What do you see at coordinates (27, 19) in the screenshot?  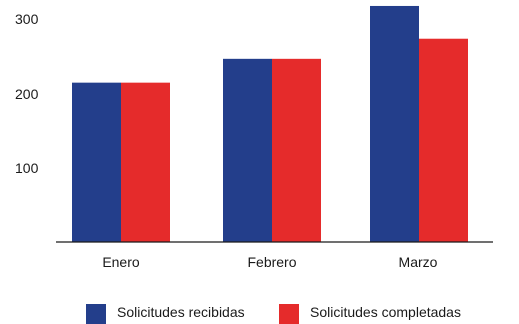 I see `y-tick-label-300: 300` at bounding box center [27, 19].